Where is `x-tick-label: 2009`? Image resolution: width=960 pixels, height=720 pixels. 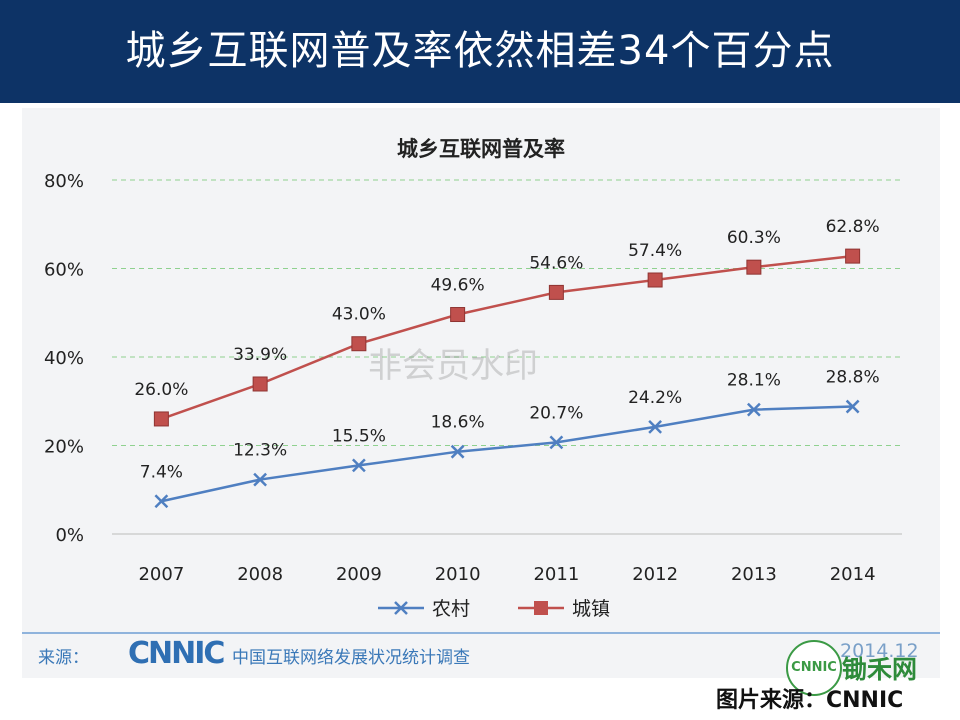 x-tick-label: 2009 is located at coordinates (359, 574).